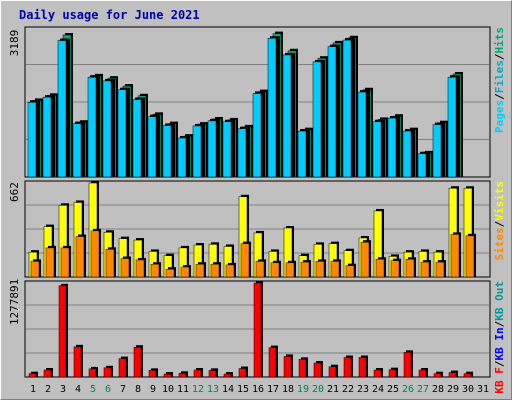 This screenshot has height=400, width=512. Describe the element at coordinates (468, 389) in the screenshot. I see `day-label: 30` at that location.